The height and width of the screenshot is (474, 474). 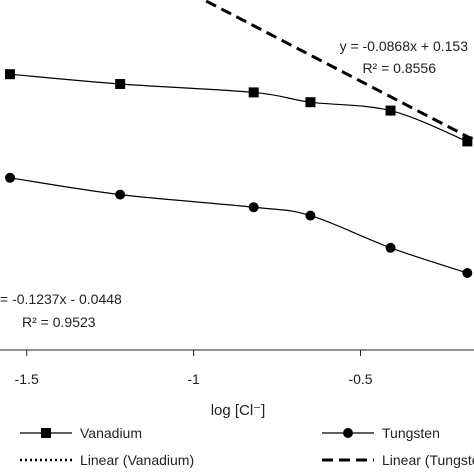 I want to click on legend-label: Vanadium, so click(x=111, y=433).